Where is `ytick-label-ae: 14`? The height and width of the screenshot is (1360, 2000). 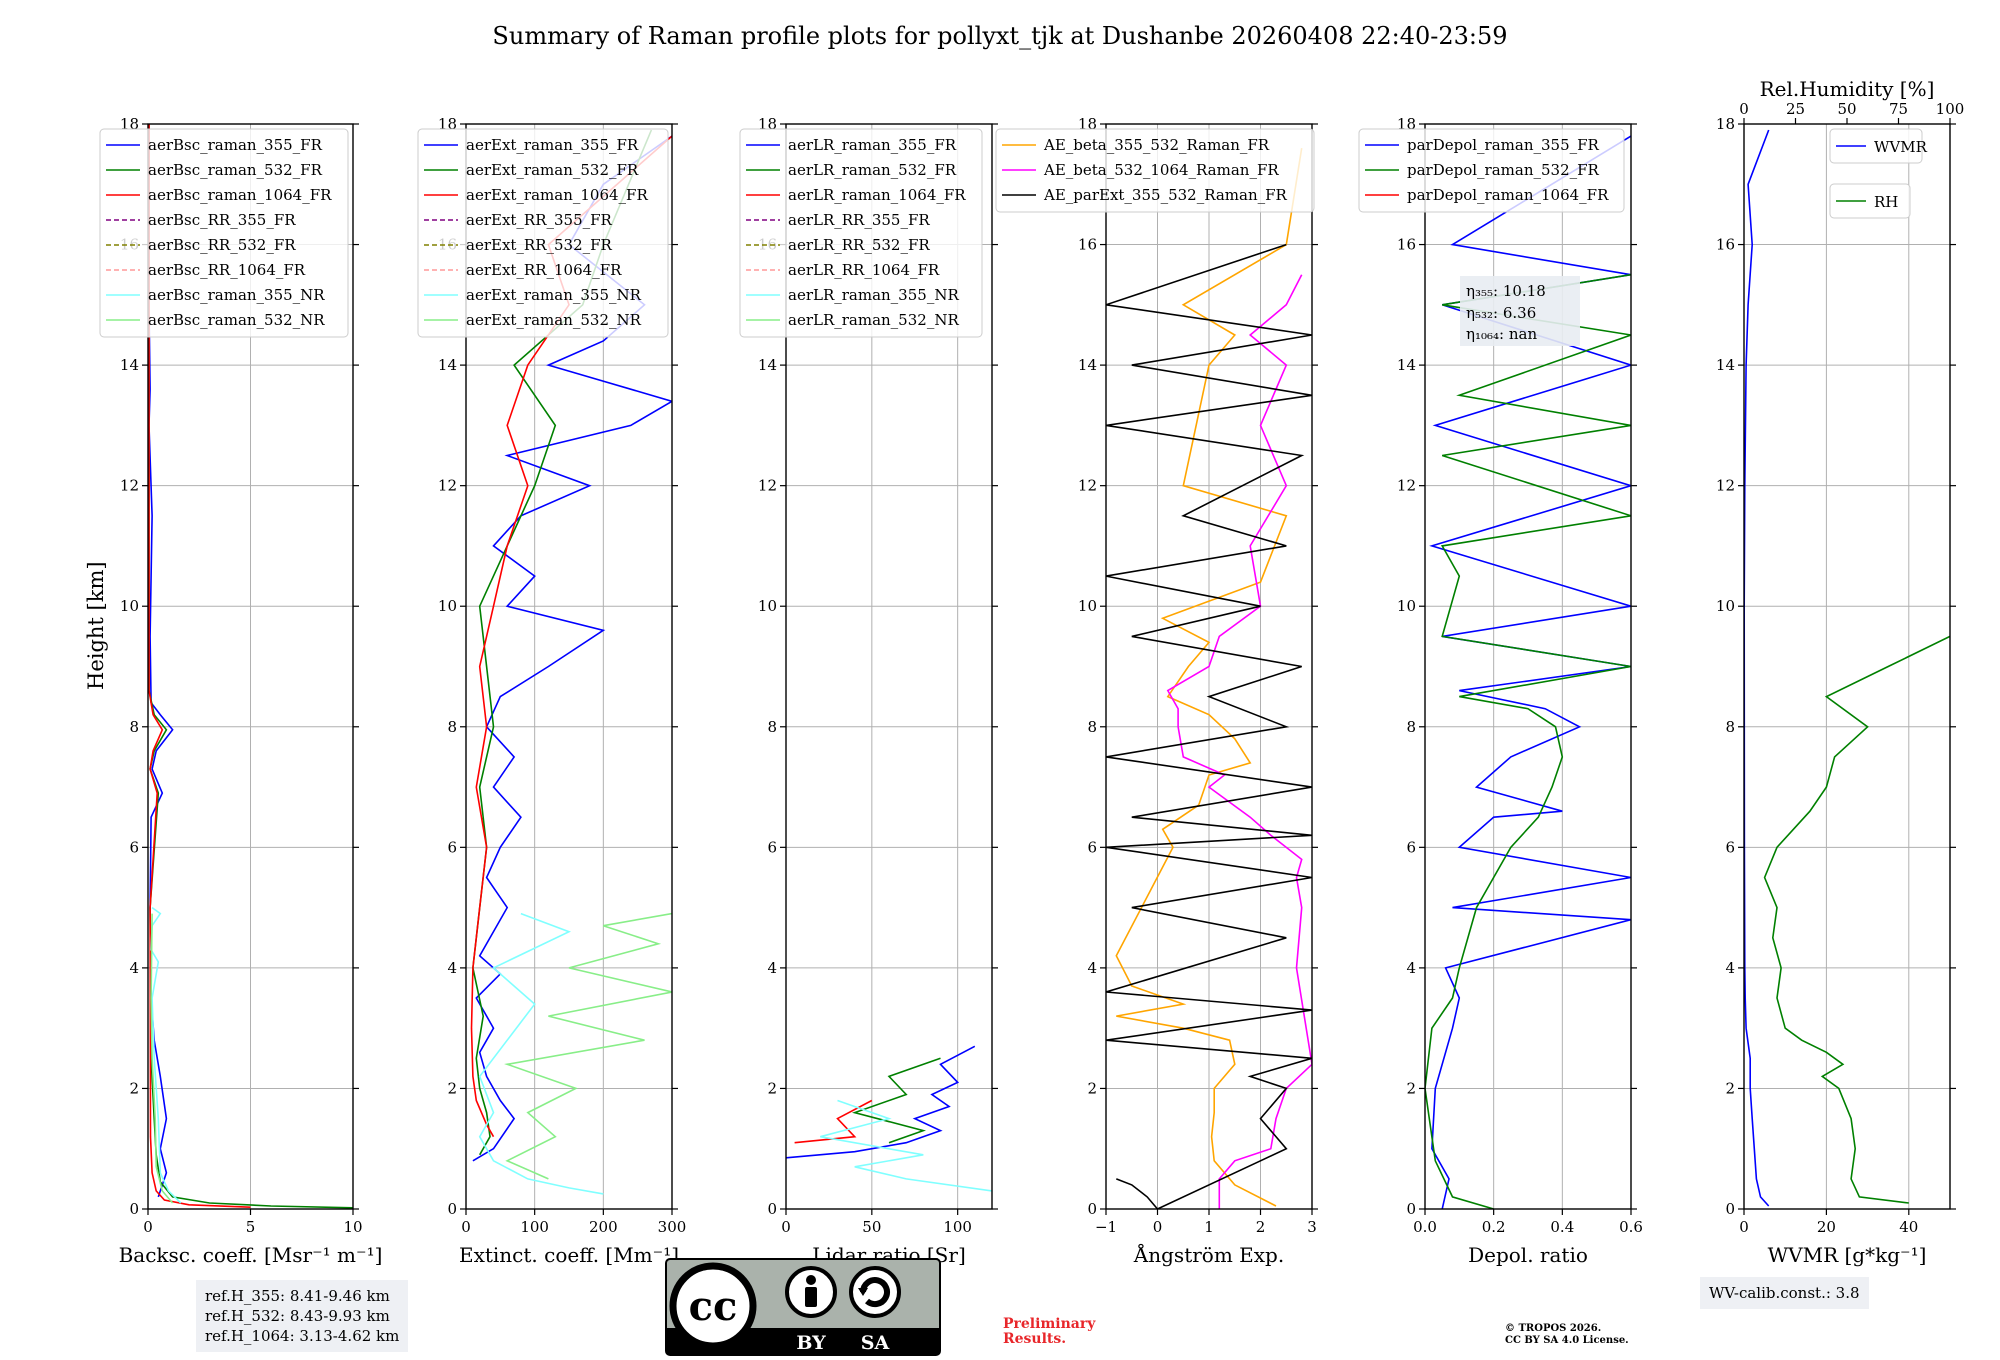 ytick-label-ae: 14 is located at coordinates (1087, 365).